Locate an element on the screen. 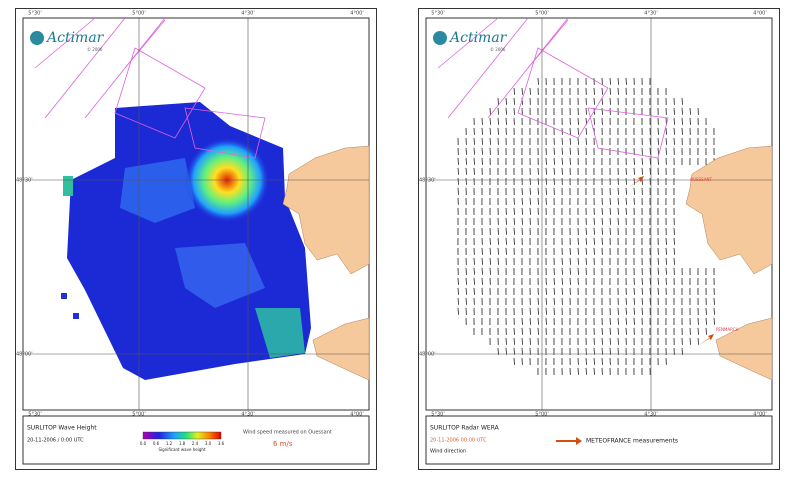  wave-cell is located at coordinates (76, 316).